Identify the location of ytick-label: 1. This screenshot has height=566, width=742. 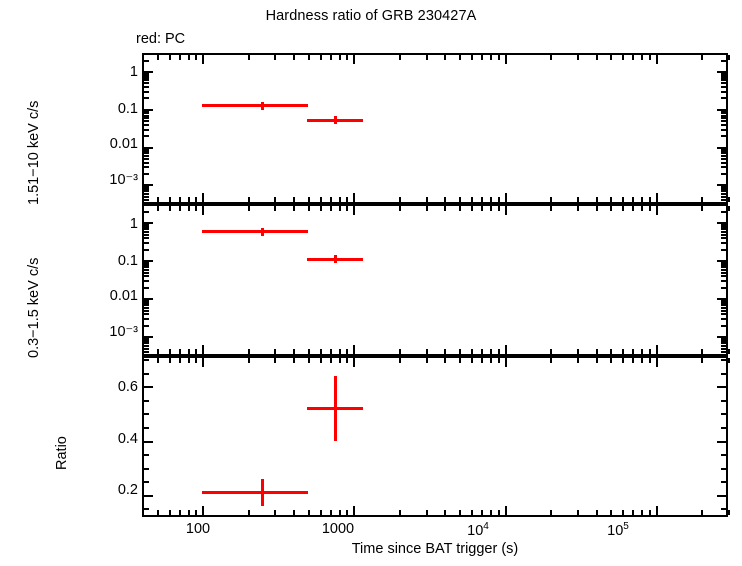
(133, 72).